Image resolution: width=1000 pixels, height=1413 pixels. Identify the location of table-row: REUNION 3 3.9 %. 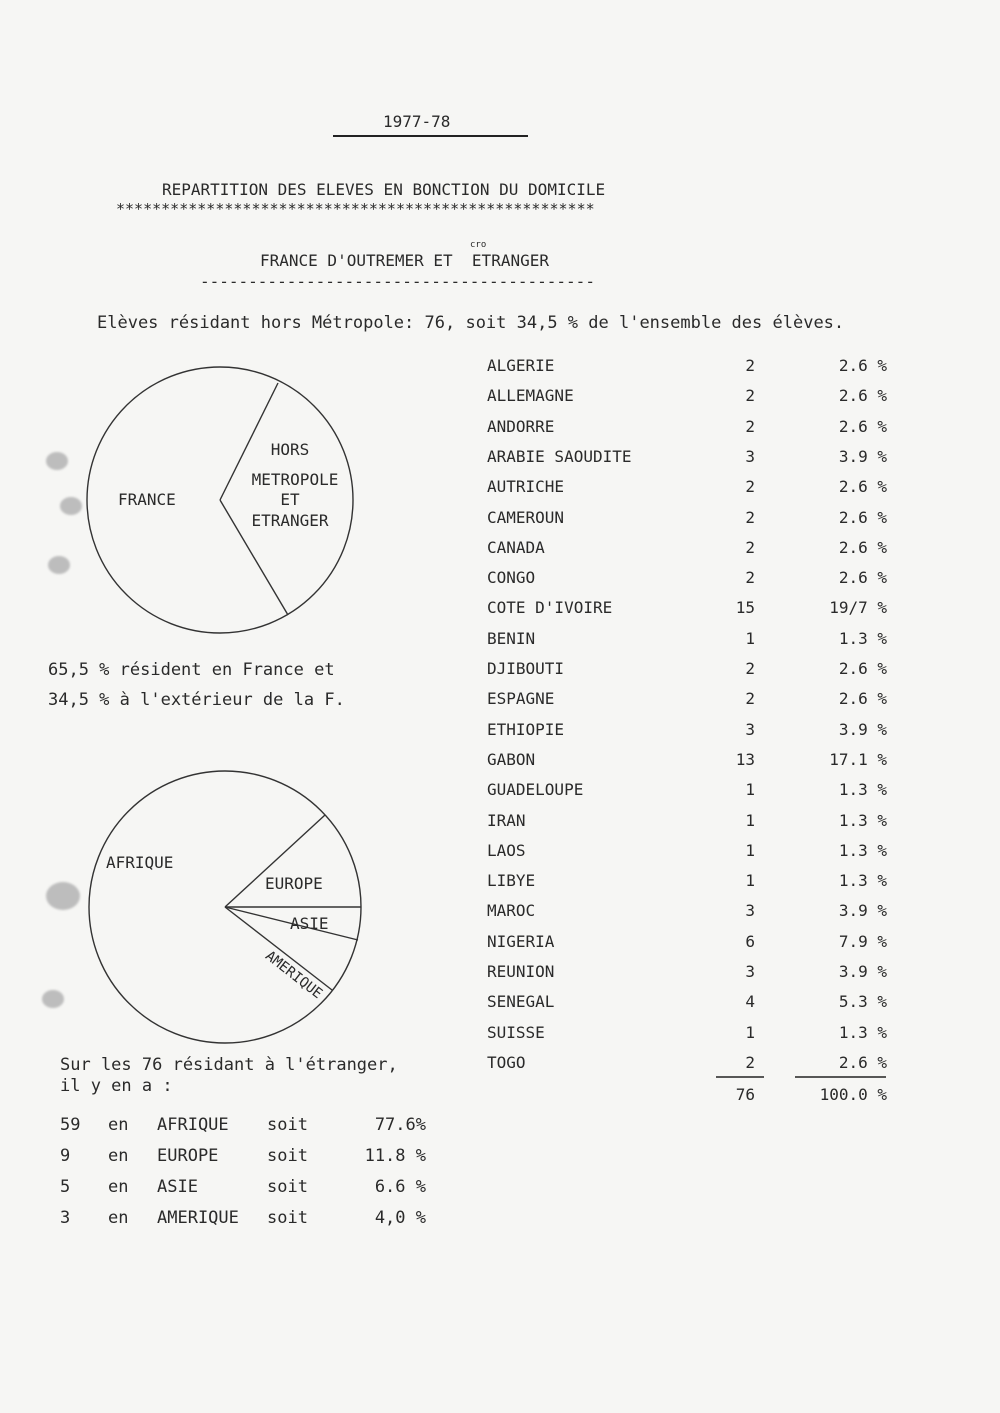
(687, 974).